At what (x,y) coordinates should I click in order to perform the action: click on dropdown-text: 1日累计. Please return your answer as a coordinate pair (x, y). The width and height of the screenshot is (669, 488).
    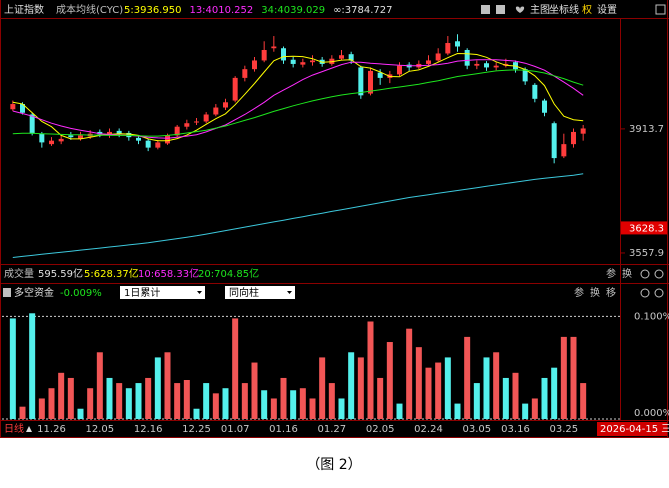
    Looking at the image, I should click on (142, 292).